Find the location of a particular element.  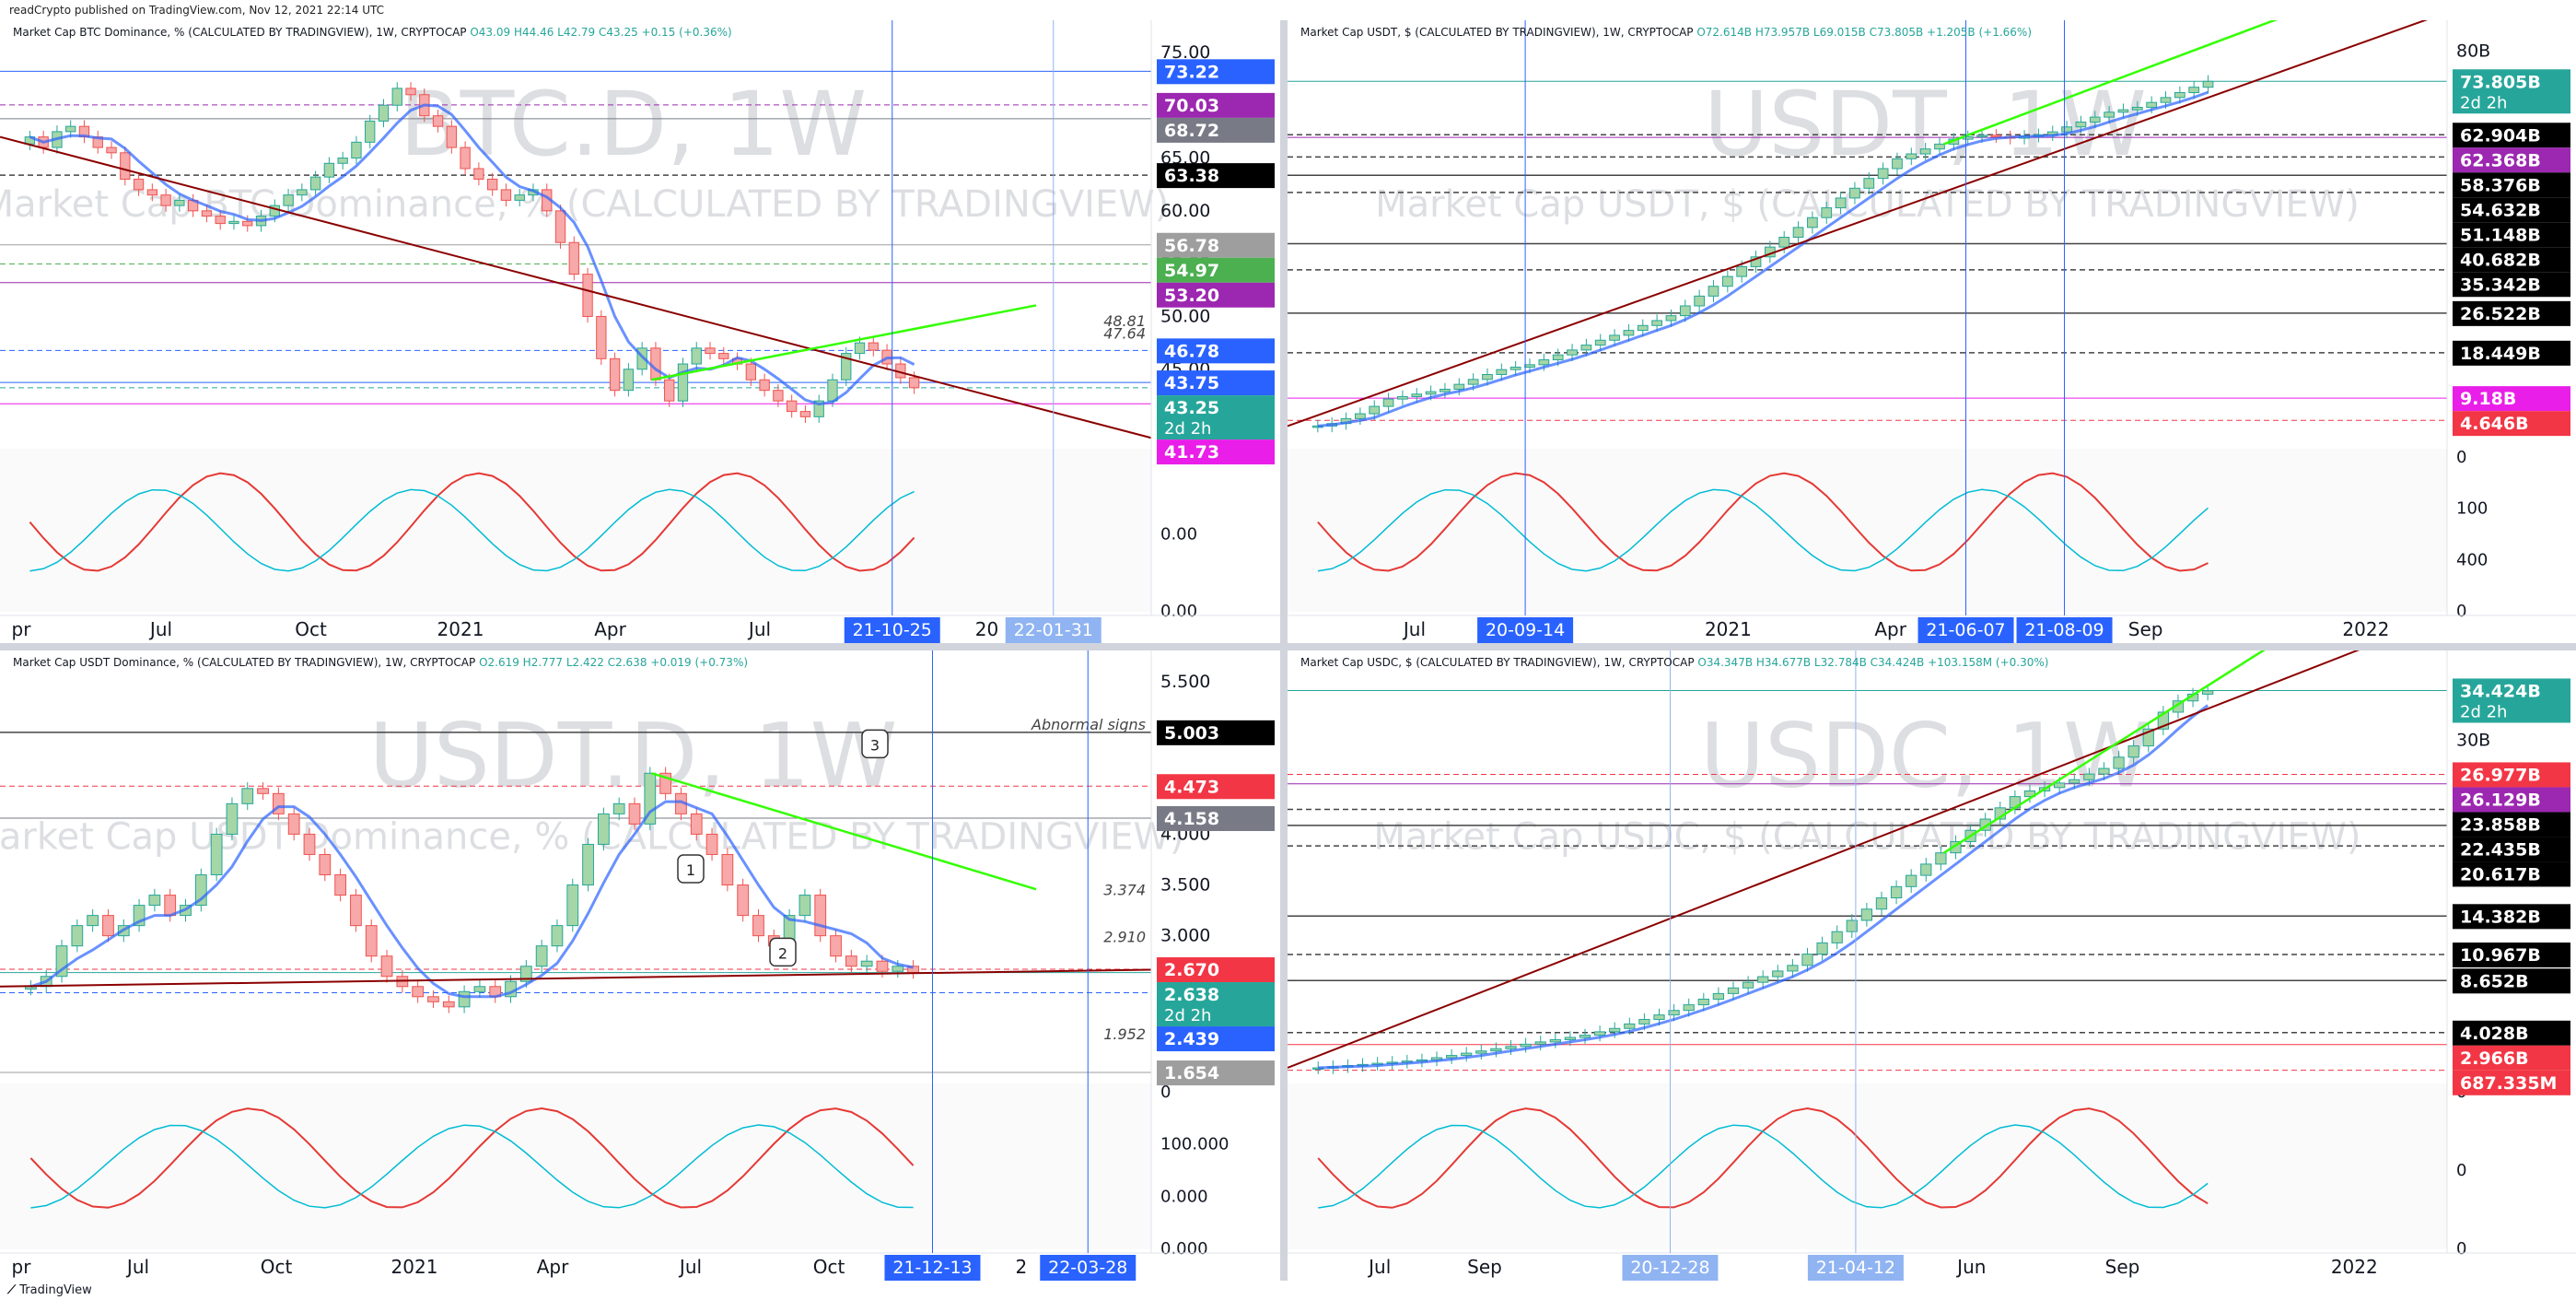

price-label-value: 54.97 is located at coordinates (1191, 271).